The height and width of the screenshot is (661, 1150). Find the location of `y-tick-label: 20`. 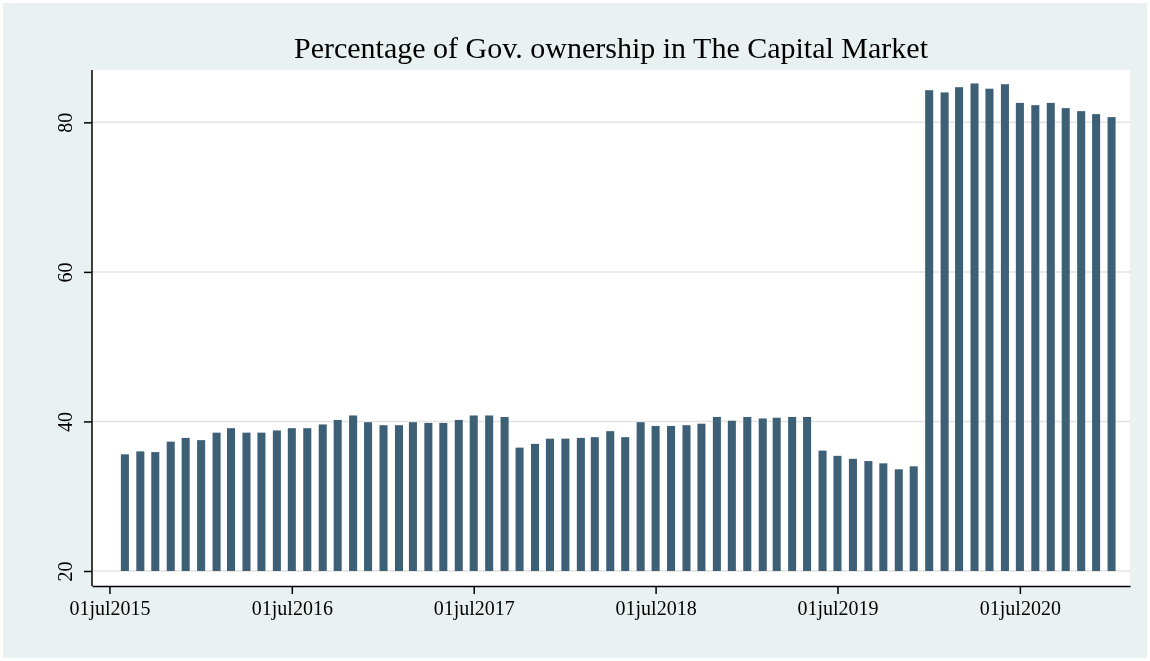

y-tick-label: 20 is located at coordinates (65, 571).